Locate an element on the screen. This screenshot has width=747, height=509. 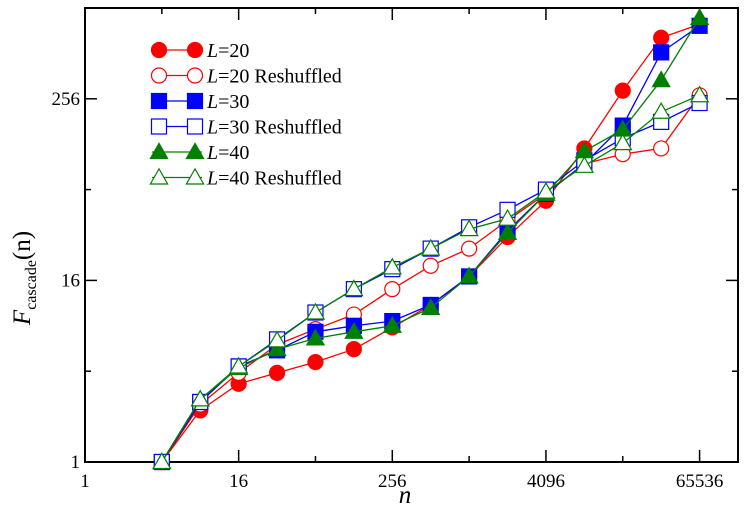
legend-label: L=40 is located at coordinates (227, 153).